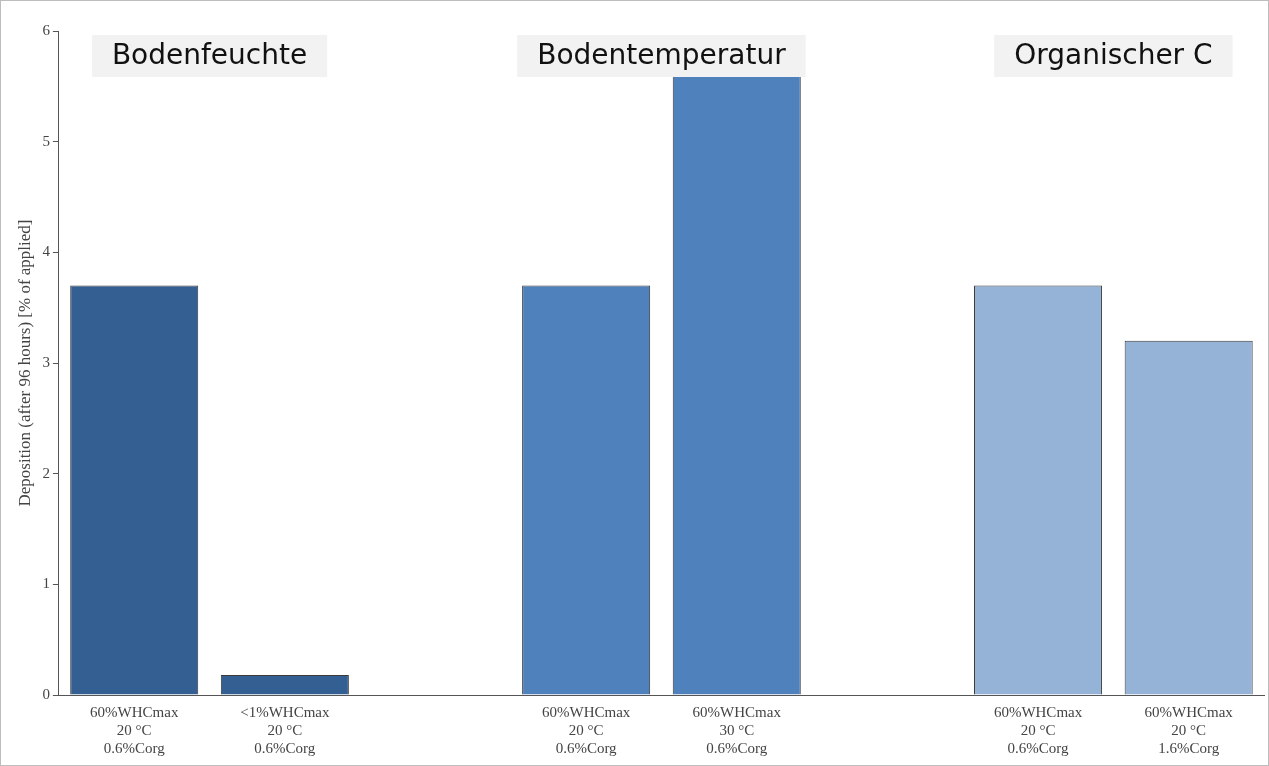 This screenshot has width=1269, height=766. What do you see at coordinates (46, 251) in the screenshot?
I see `y-tick-label: 4` at bounding box center [46, 251].